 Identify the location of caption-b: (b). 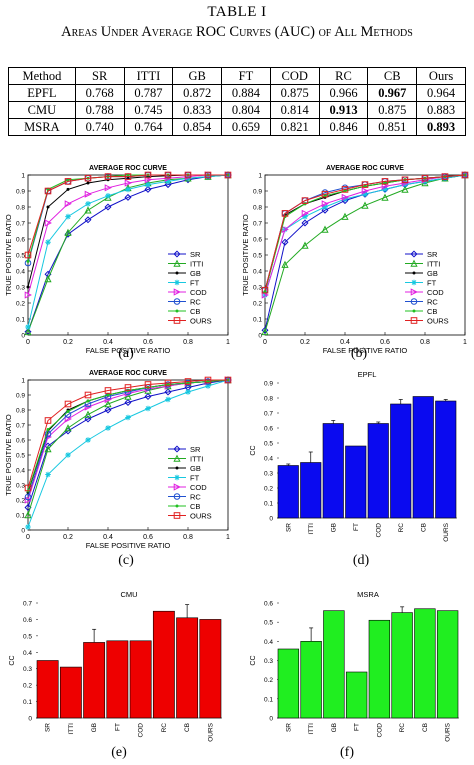
(359, 353).